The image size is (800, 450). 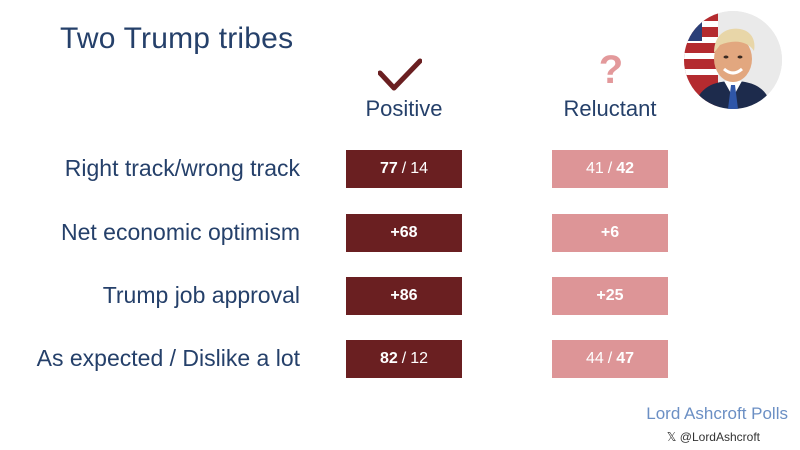 What do you see at coordinates (625, 168) in the screenshot?
I see `cell-value-b: 42` at bounding box center [625, 168].